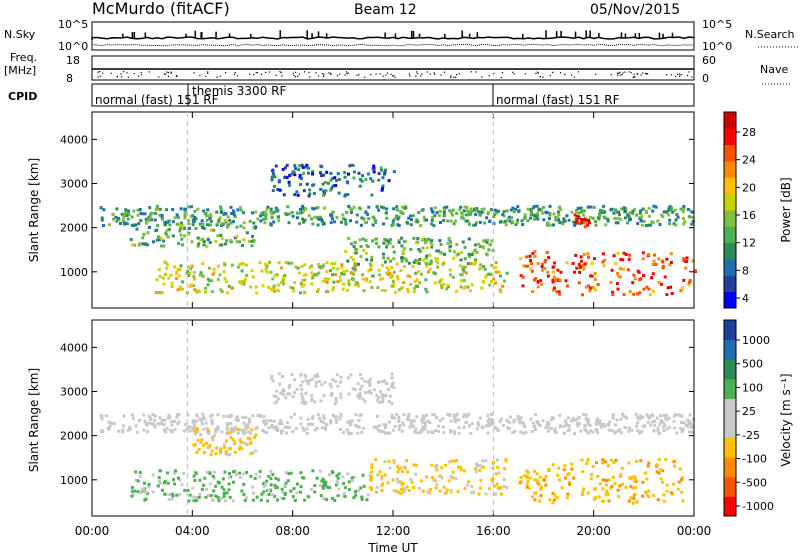 Image resolution: width=800 pixels, height=554 pixels. I want to click on time-tick-label: 08:00, so click(292, 531).